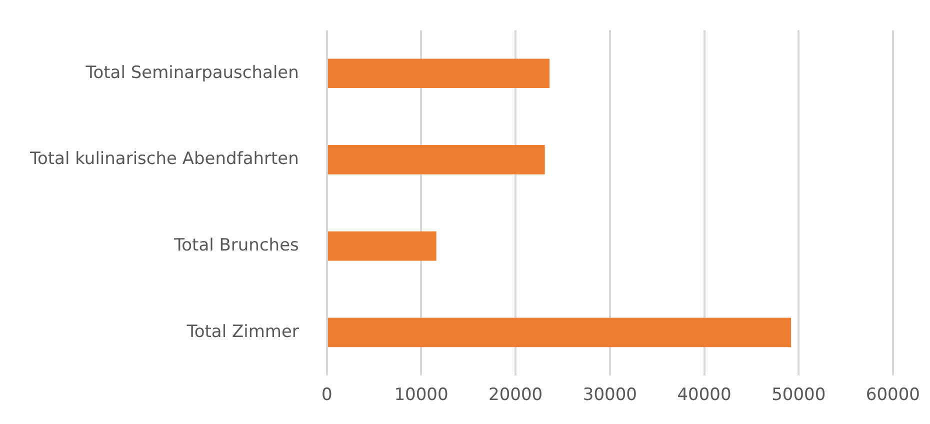 The height and width of the screenshot is (424, 930). What do you see at coordinates (236, 245) in the screenshot?
I see `y-tick-label: Total Brunches` at bounding box center [236, 245].